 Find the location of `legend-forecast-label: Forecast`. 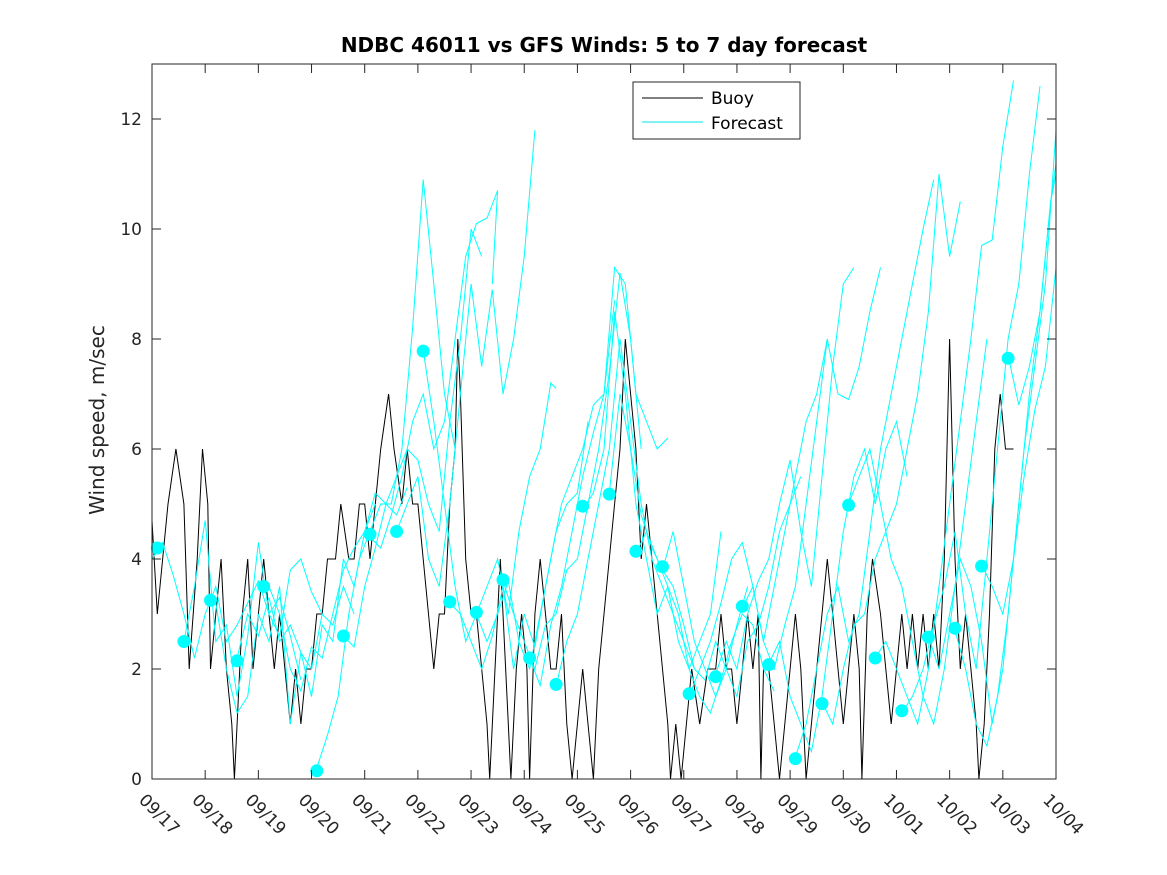

legend-forecast-label: Forecast is located at coordinates (747, 124).